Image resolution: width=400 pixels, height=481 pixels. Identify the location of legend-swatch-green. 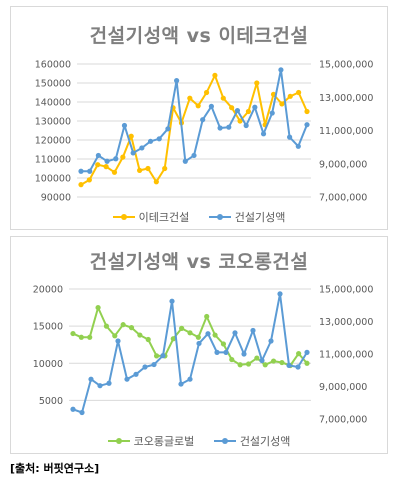
(118, 441).